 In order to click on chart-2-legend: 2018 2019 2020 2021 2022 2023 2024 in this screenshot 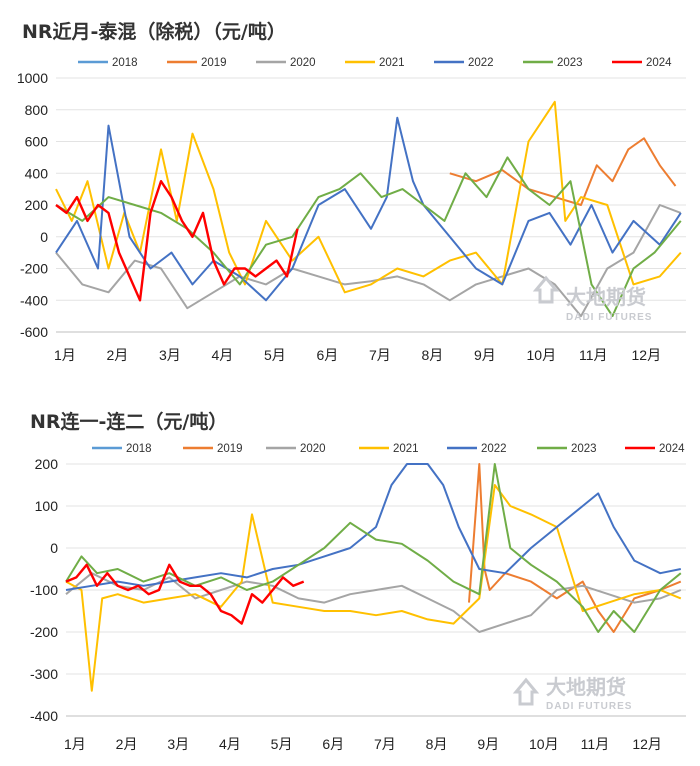, I will do `click(388, 449)`.